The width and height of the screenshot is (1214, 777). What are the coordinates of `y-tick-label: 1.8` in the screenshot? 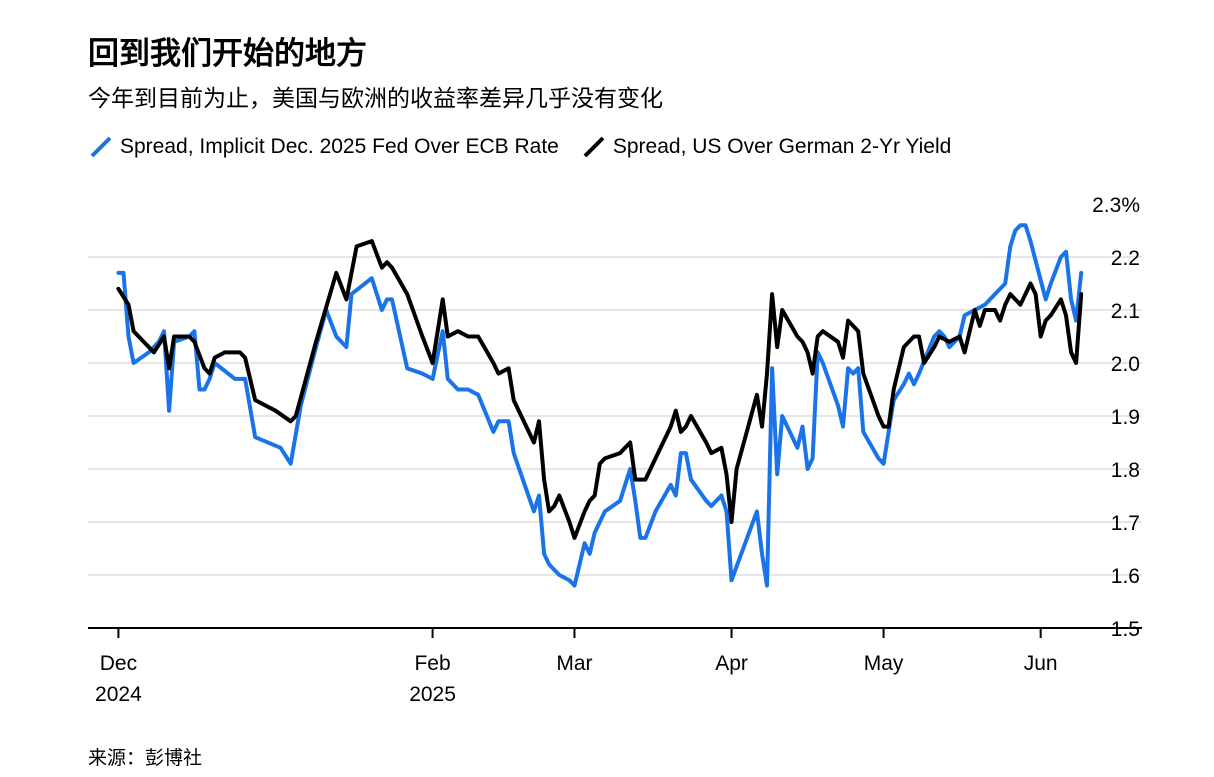 It's located at (1125, 470).